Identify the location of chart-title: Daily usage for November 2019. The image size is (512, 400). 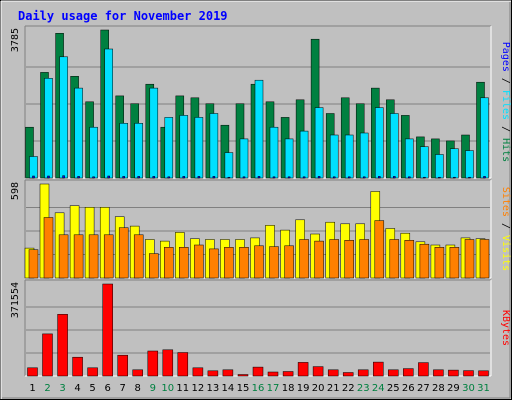
(123, 16).